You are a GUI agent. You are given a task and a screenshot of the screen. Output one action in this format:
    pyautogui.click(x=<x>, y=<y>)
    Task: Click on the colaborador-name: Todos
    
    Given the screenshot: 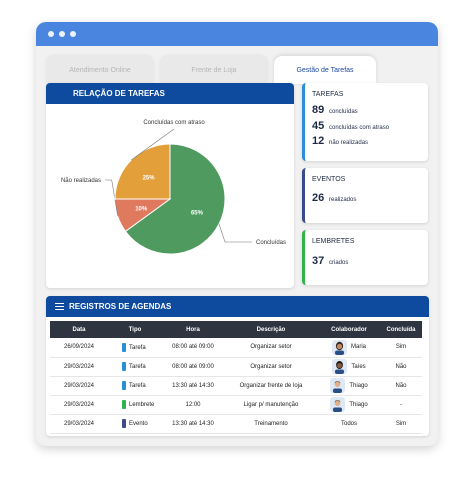 What is the action you would take?
    pyautogui.click(x=348, y=423)
    